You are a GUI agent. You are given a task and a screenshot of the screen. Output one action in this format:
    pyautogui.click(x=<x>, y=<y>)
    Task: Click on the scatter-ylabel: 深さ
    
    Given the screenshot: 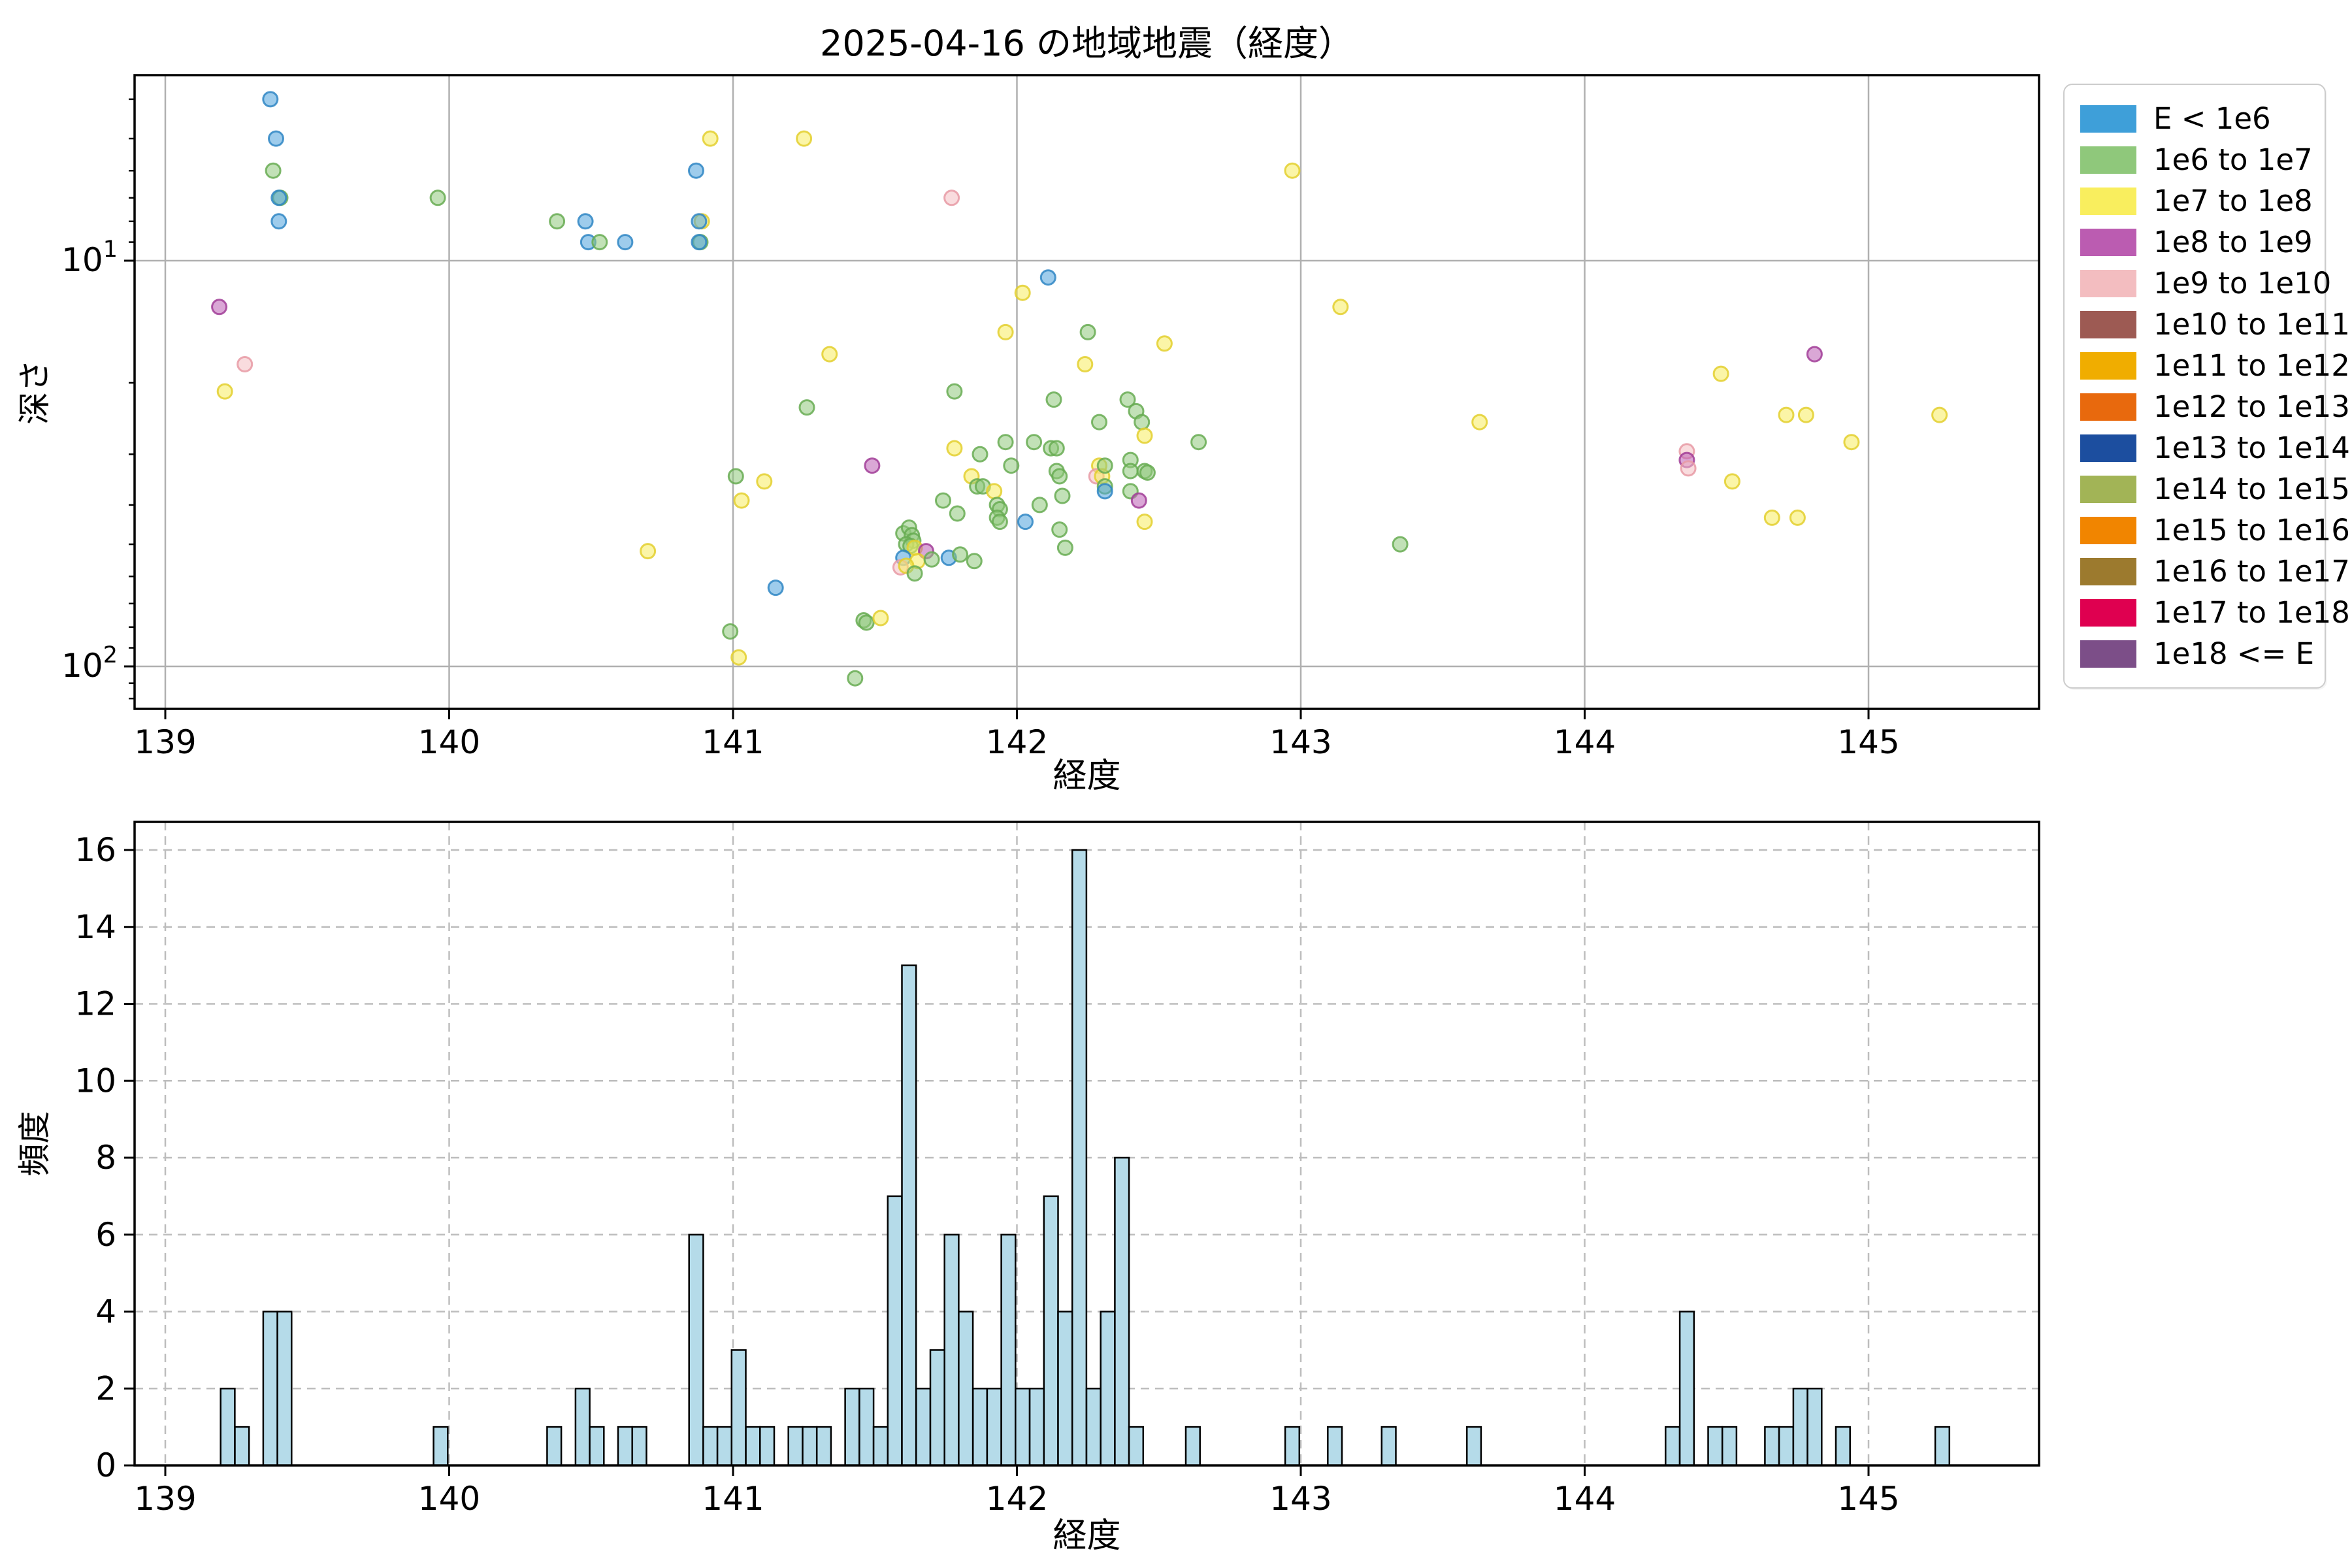 What is the action you would take?
    pyautogui.click(x=35, y=392)
    